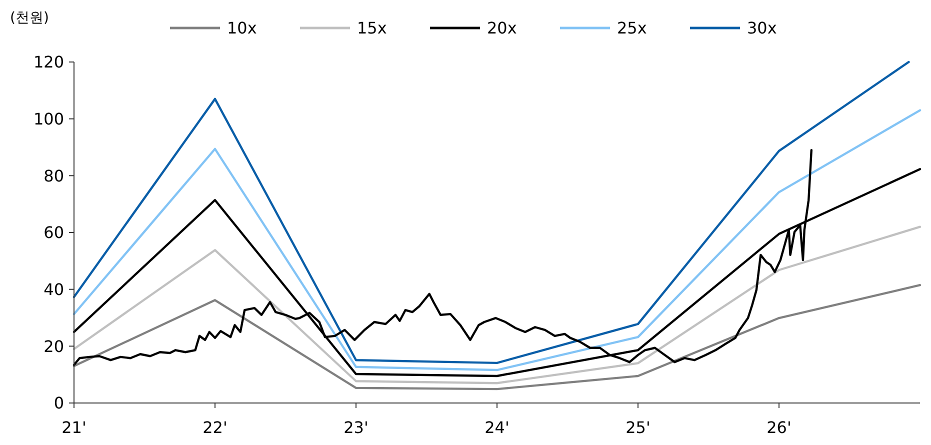 Image resolution: width=931 pixels, height=445 pixels. What do you see at coordinates (502, 28) in the screenshot?
I see `legend-label: 20x` at bounding box center [502, 28].